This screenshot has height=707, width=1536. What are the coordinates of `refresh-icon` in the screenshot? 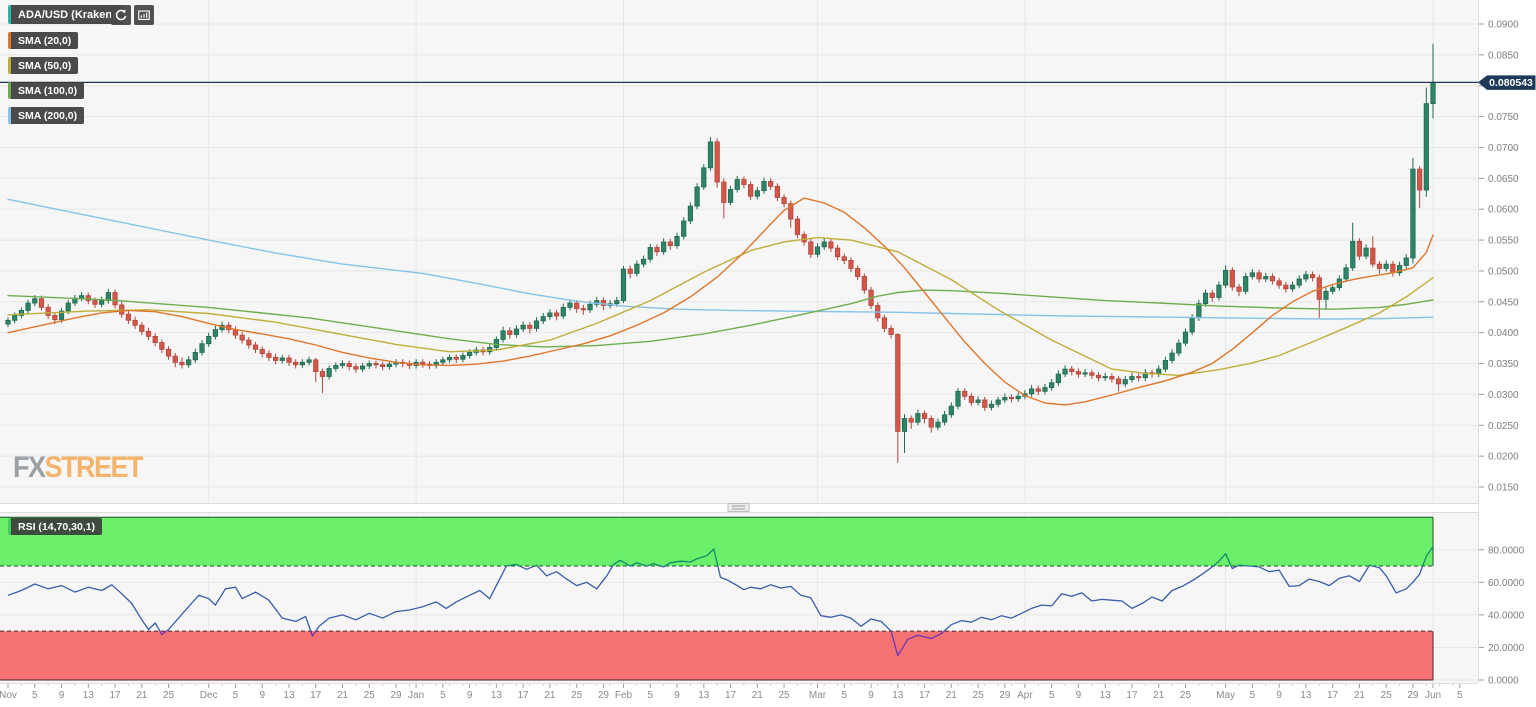 It's located at (121, 15).